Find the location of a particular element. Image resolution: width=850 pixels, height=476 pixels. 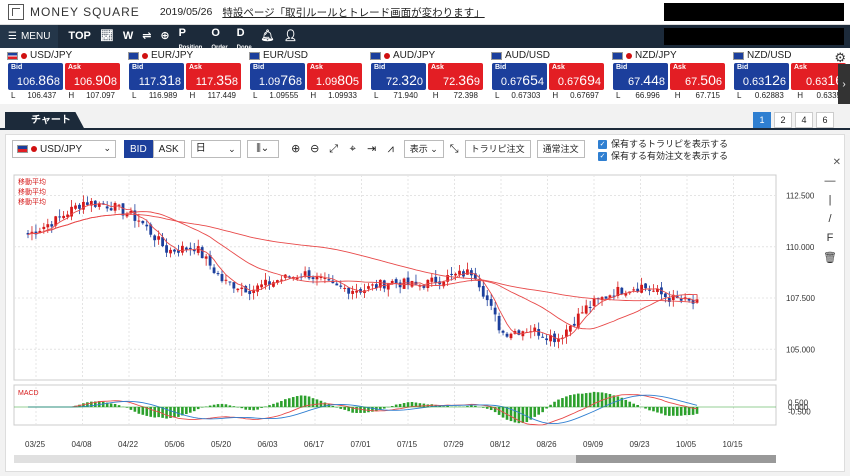

bid-price-pre: 117. is located at coordinates (149, 82).